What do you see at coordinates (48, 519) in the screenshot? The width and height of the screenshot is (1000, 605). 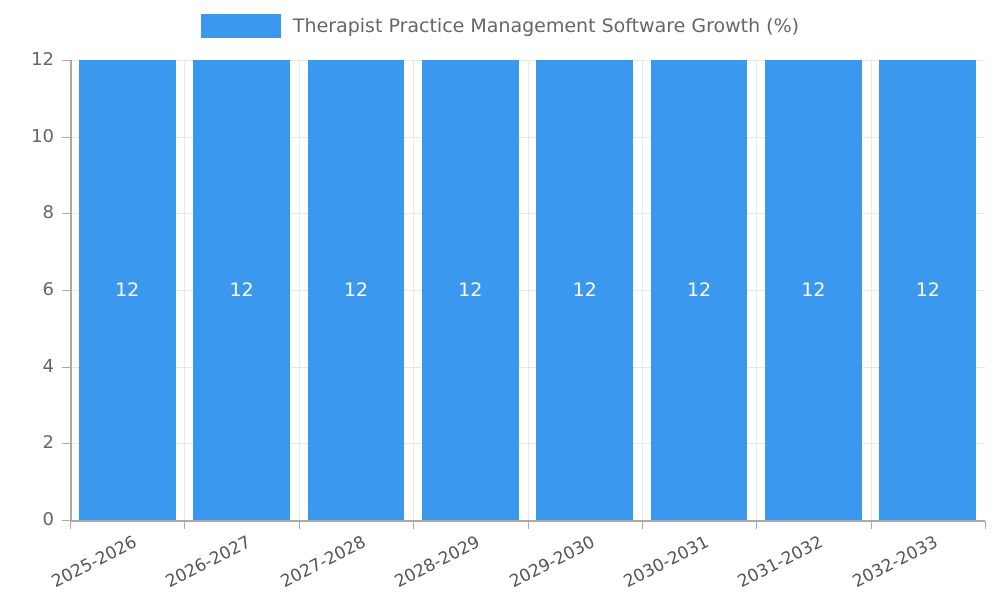 I see `y-axis-tick-label: 0` at bounding box center [48, 519].